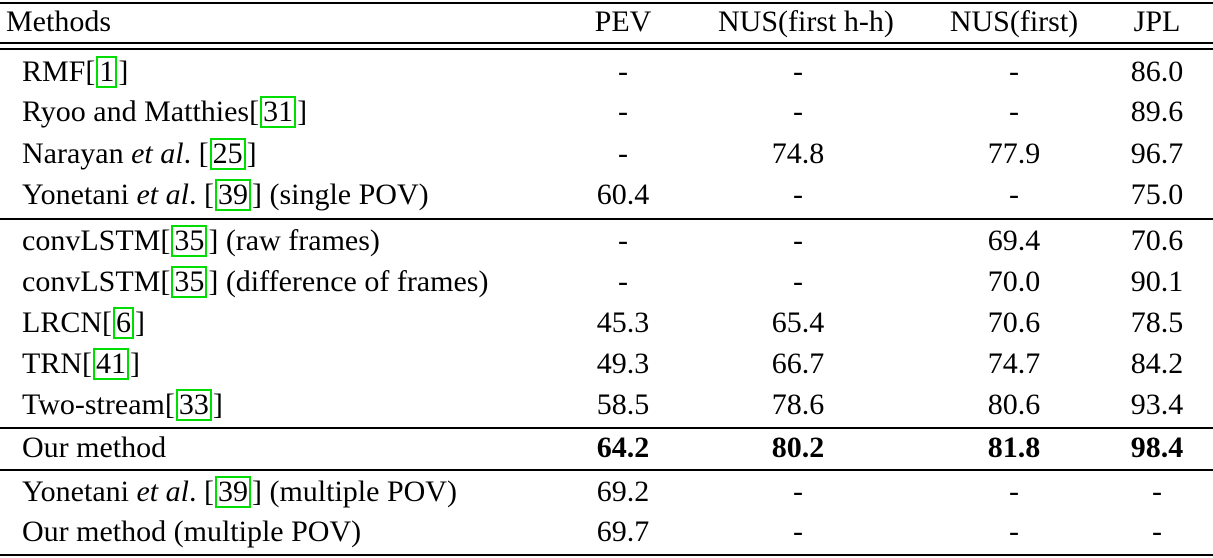  I want to click on value-nus-first: 77.9, so click(1014, 153).